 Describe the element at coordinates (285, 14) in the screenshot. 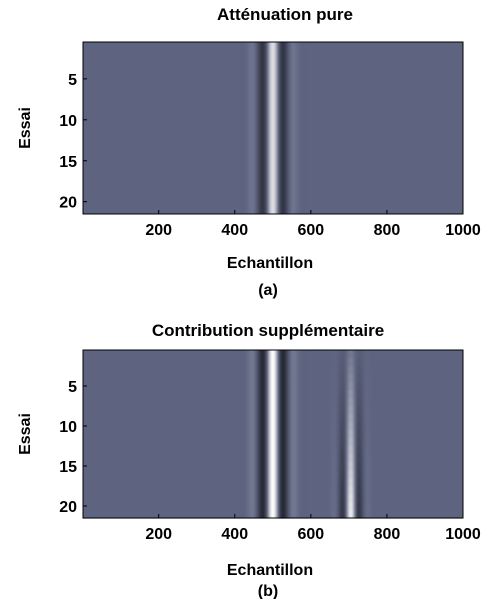

I see `chart-title: Atténuation pure` at that location.